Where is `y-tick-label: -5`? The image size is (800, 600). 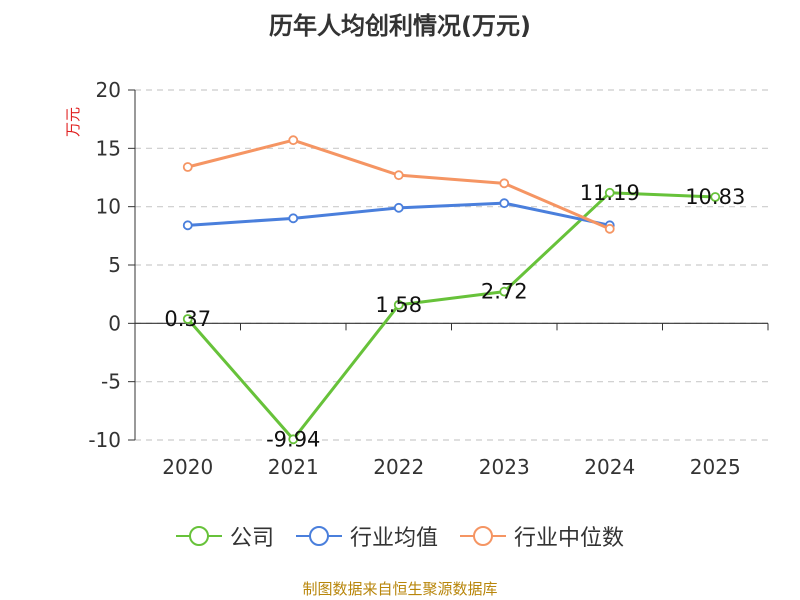
y-tick-label: -5 is located at coordinates (111, 382).